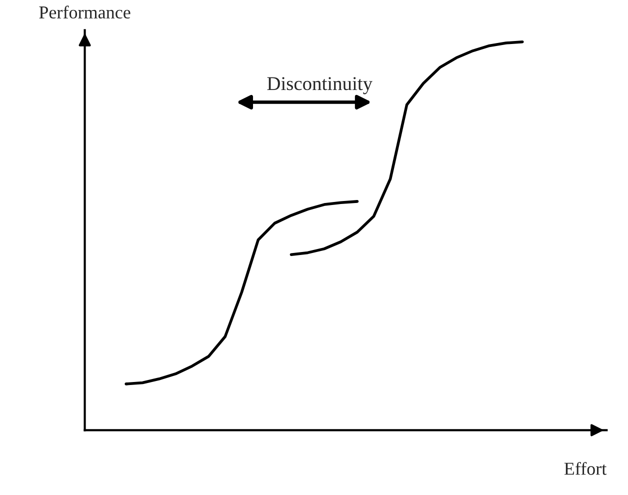  Describe the element at coordinates (319, 85) in the screenshot. I see `annotation: Discontinuity` at that location.